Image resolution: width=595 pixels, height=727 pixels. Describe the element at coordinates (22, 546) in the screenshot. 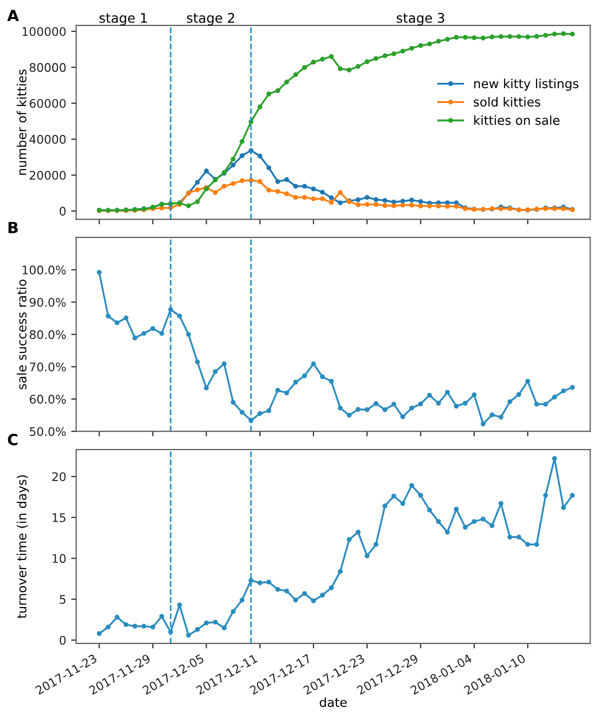

I see `y-axis-title: turnover time (in days)` at that location.